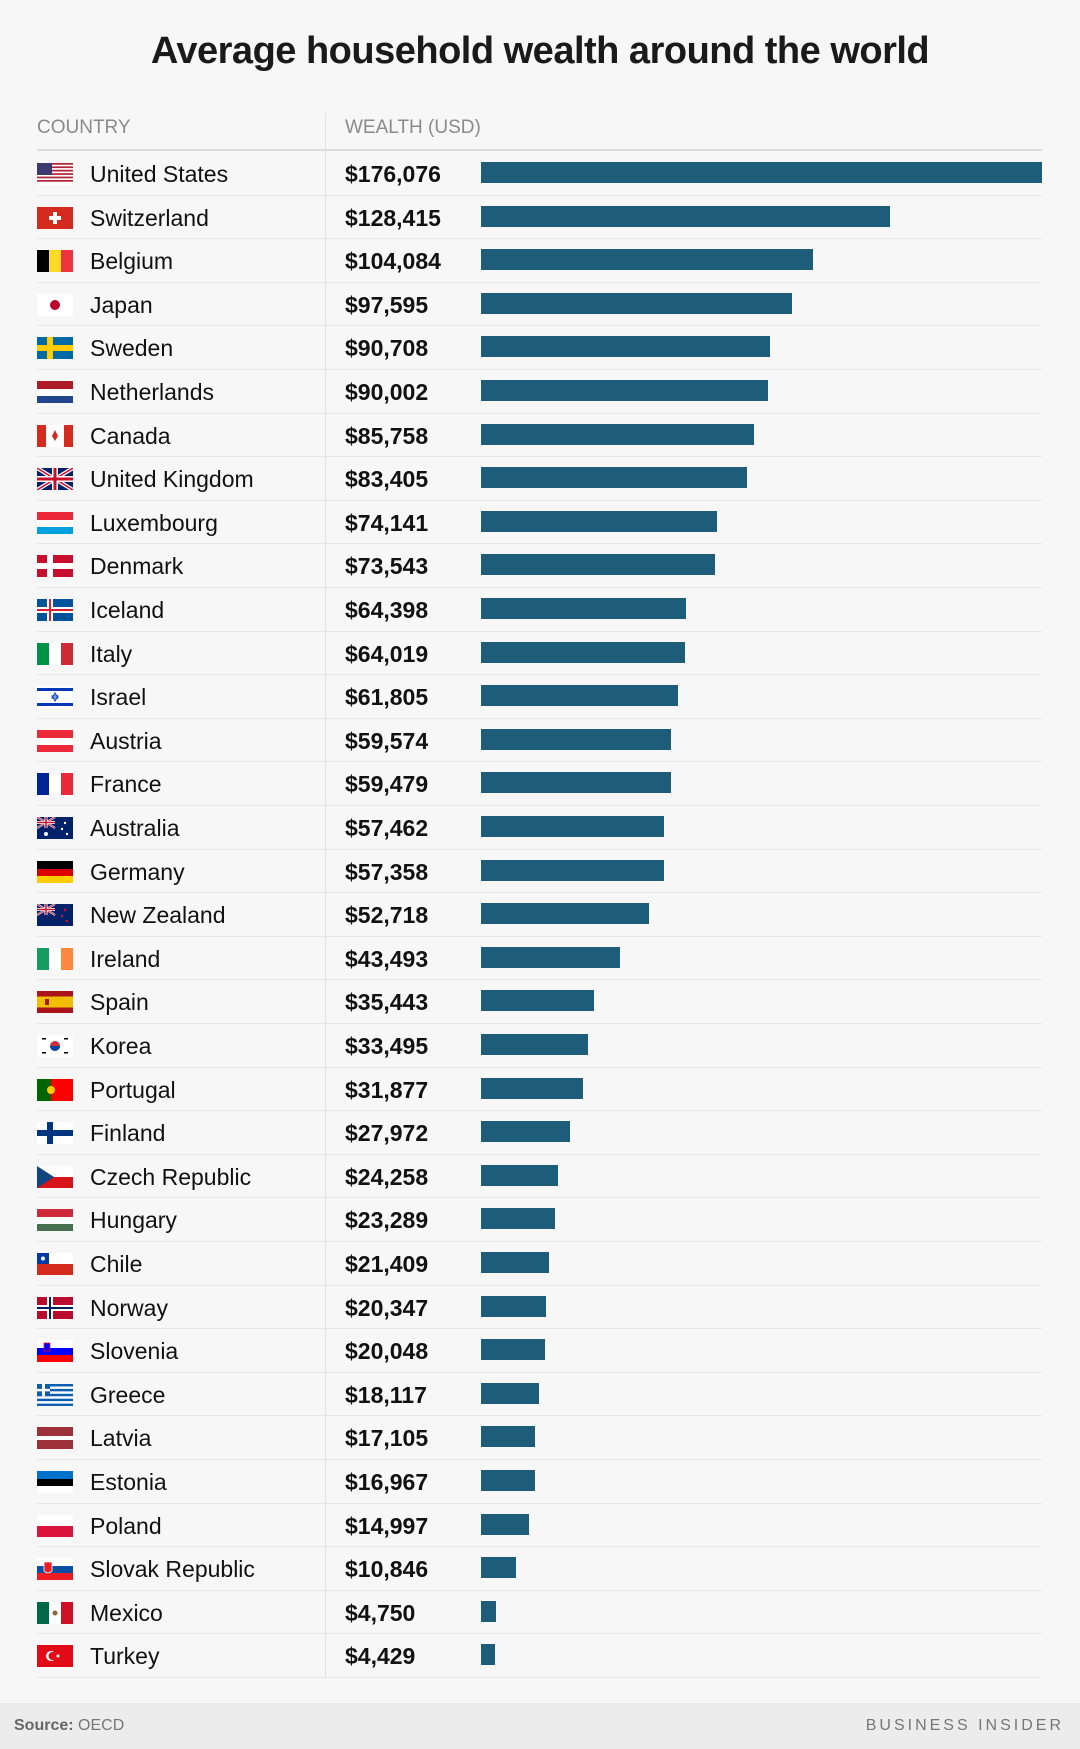 This screenshot has height=1749, width=1080. Describe the element at coordinates (393, 217) in the screenshot. I see `value-label: $128,415` at that location.